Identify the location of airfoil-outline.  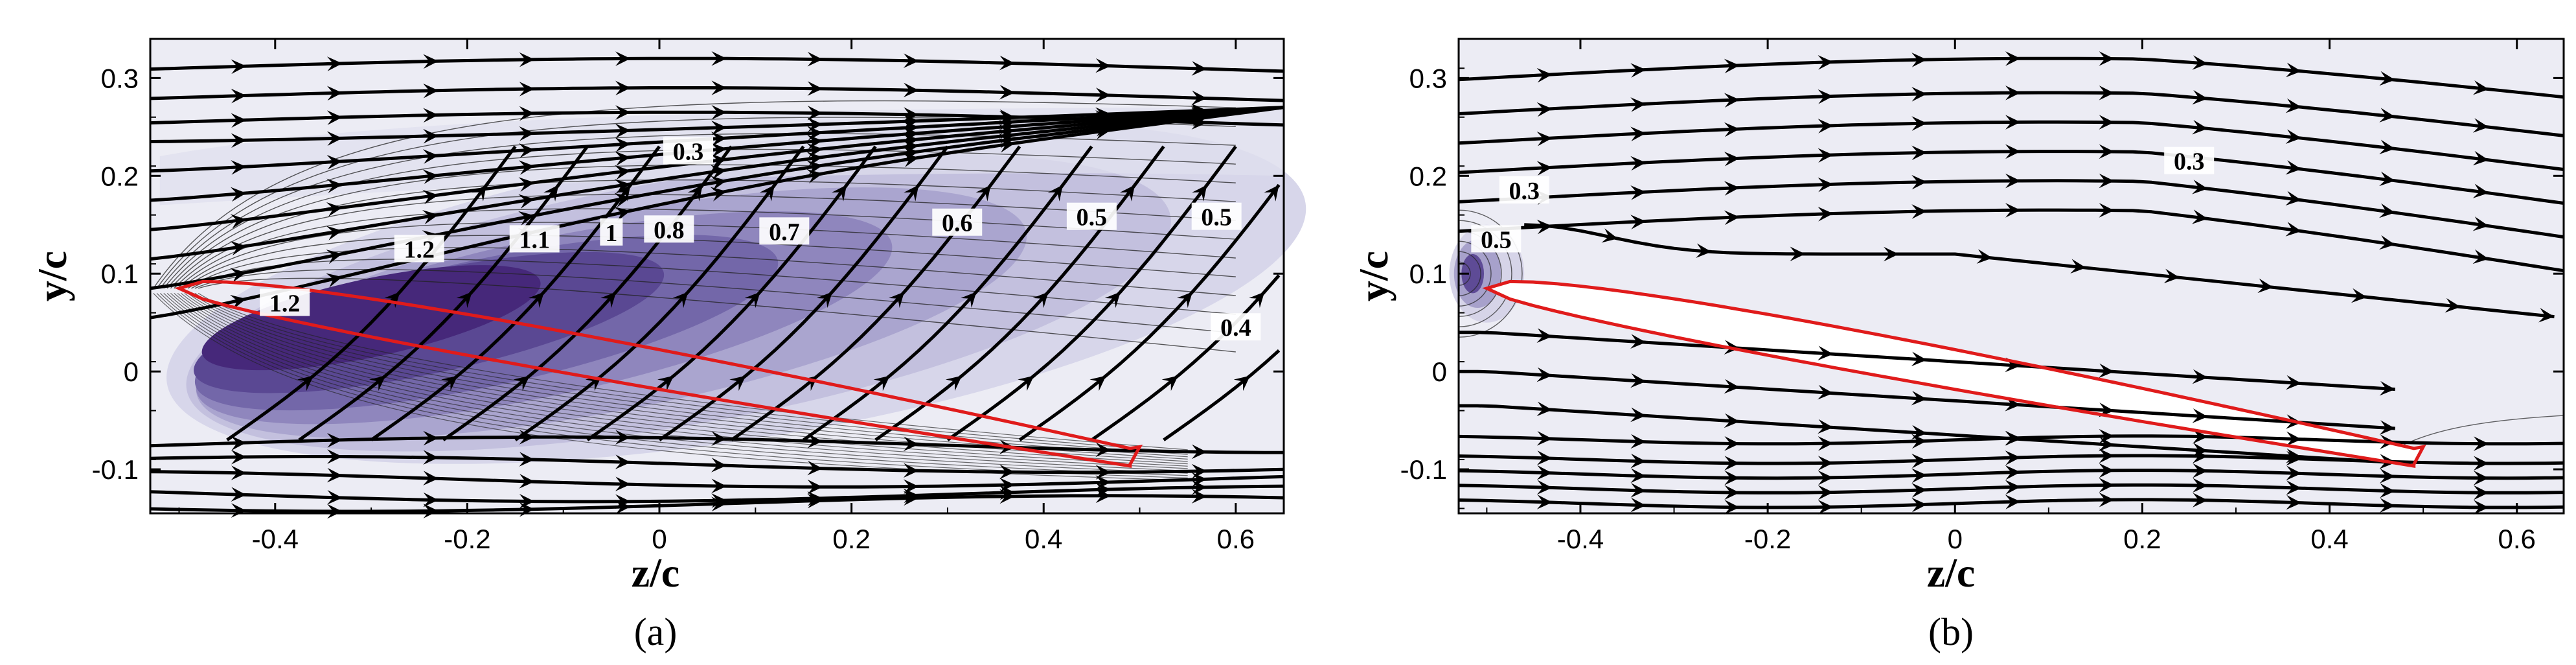
(1954, 373).